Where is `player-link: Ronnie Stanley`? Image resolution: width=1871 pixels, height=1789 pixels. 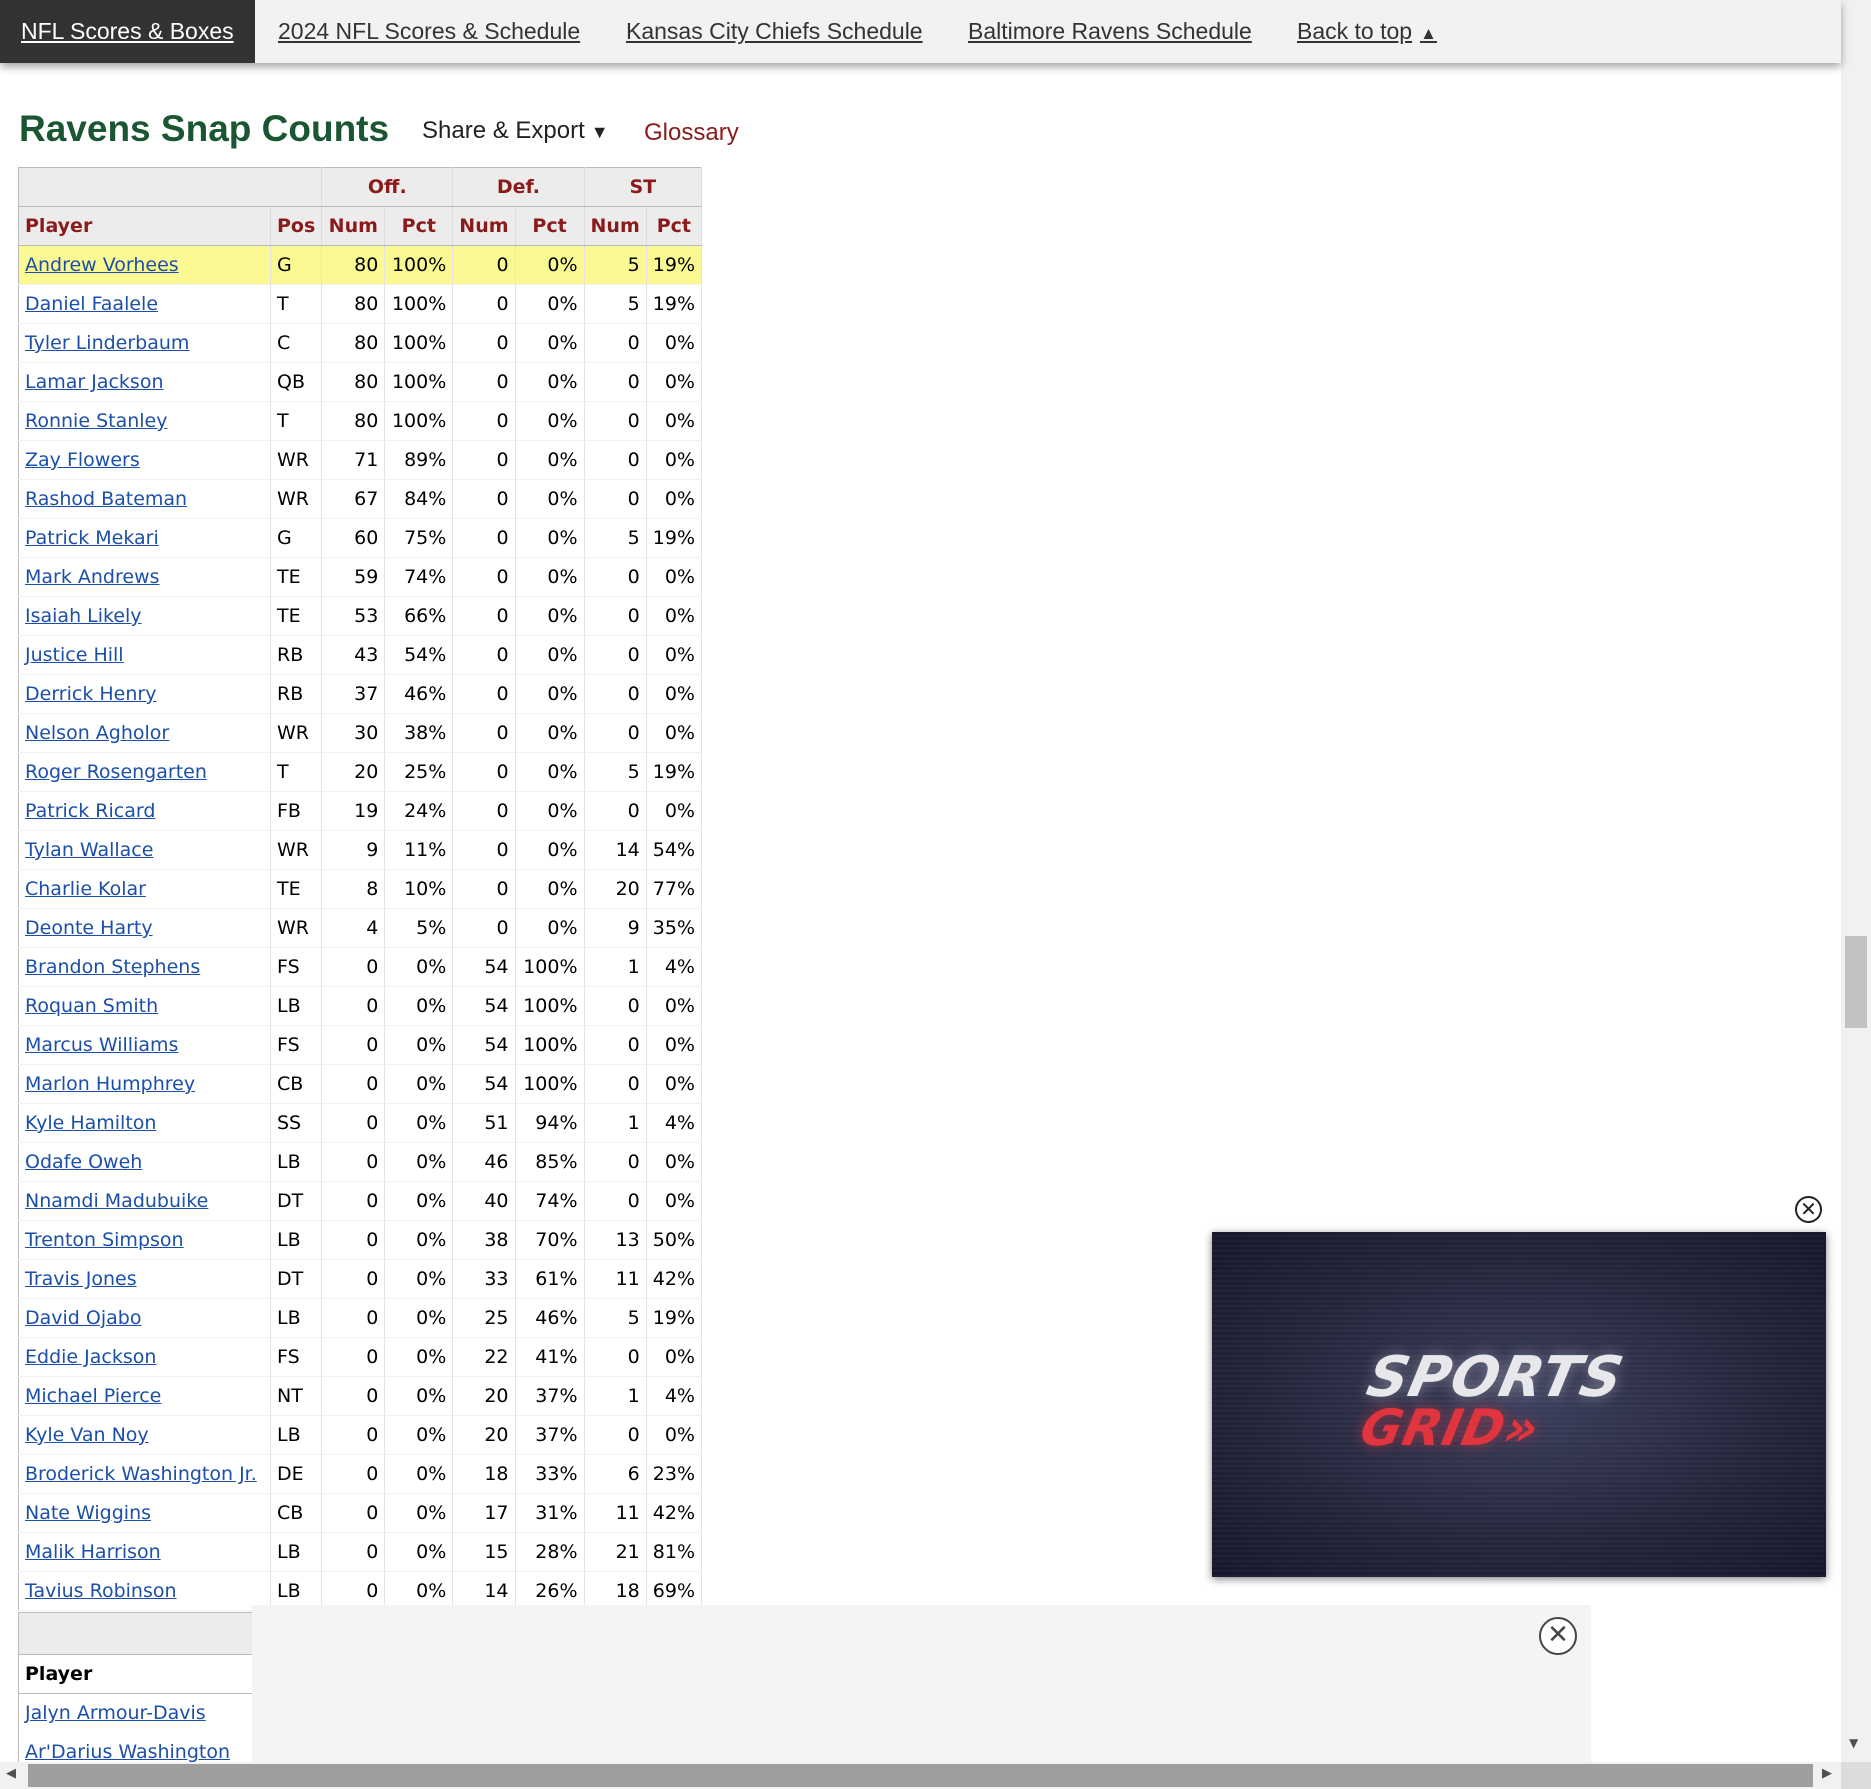
player-link: Ronnie Stanley is located at coordinates (96, 421).